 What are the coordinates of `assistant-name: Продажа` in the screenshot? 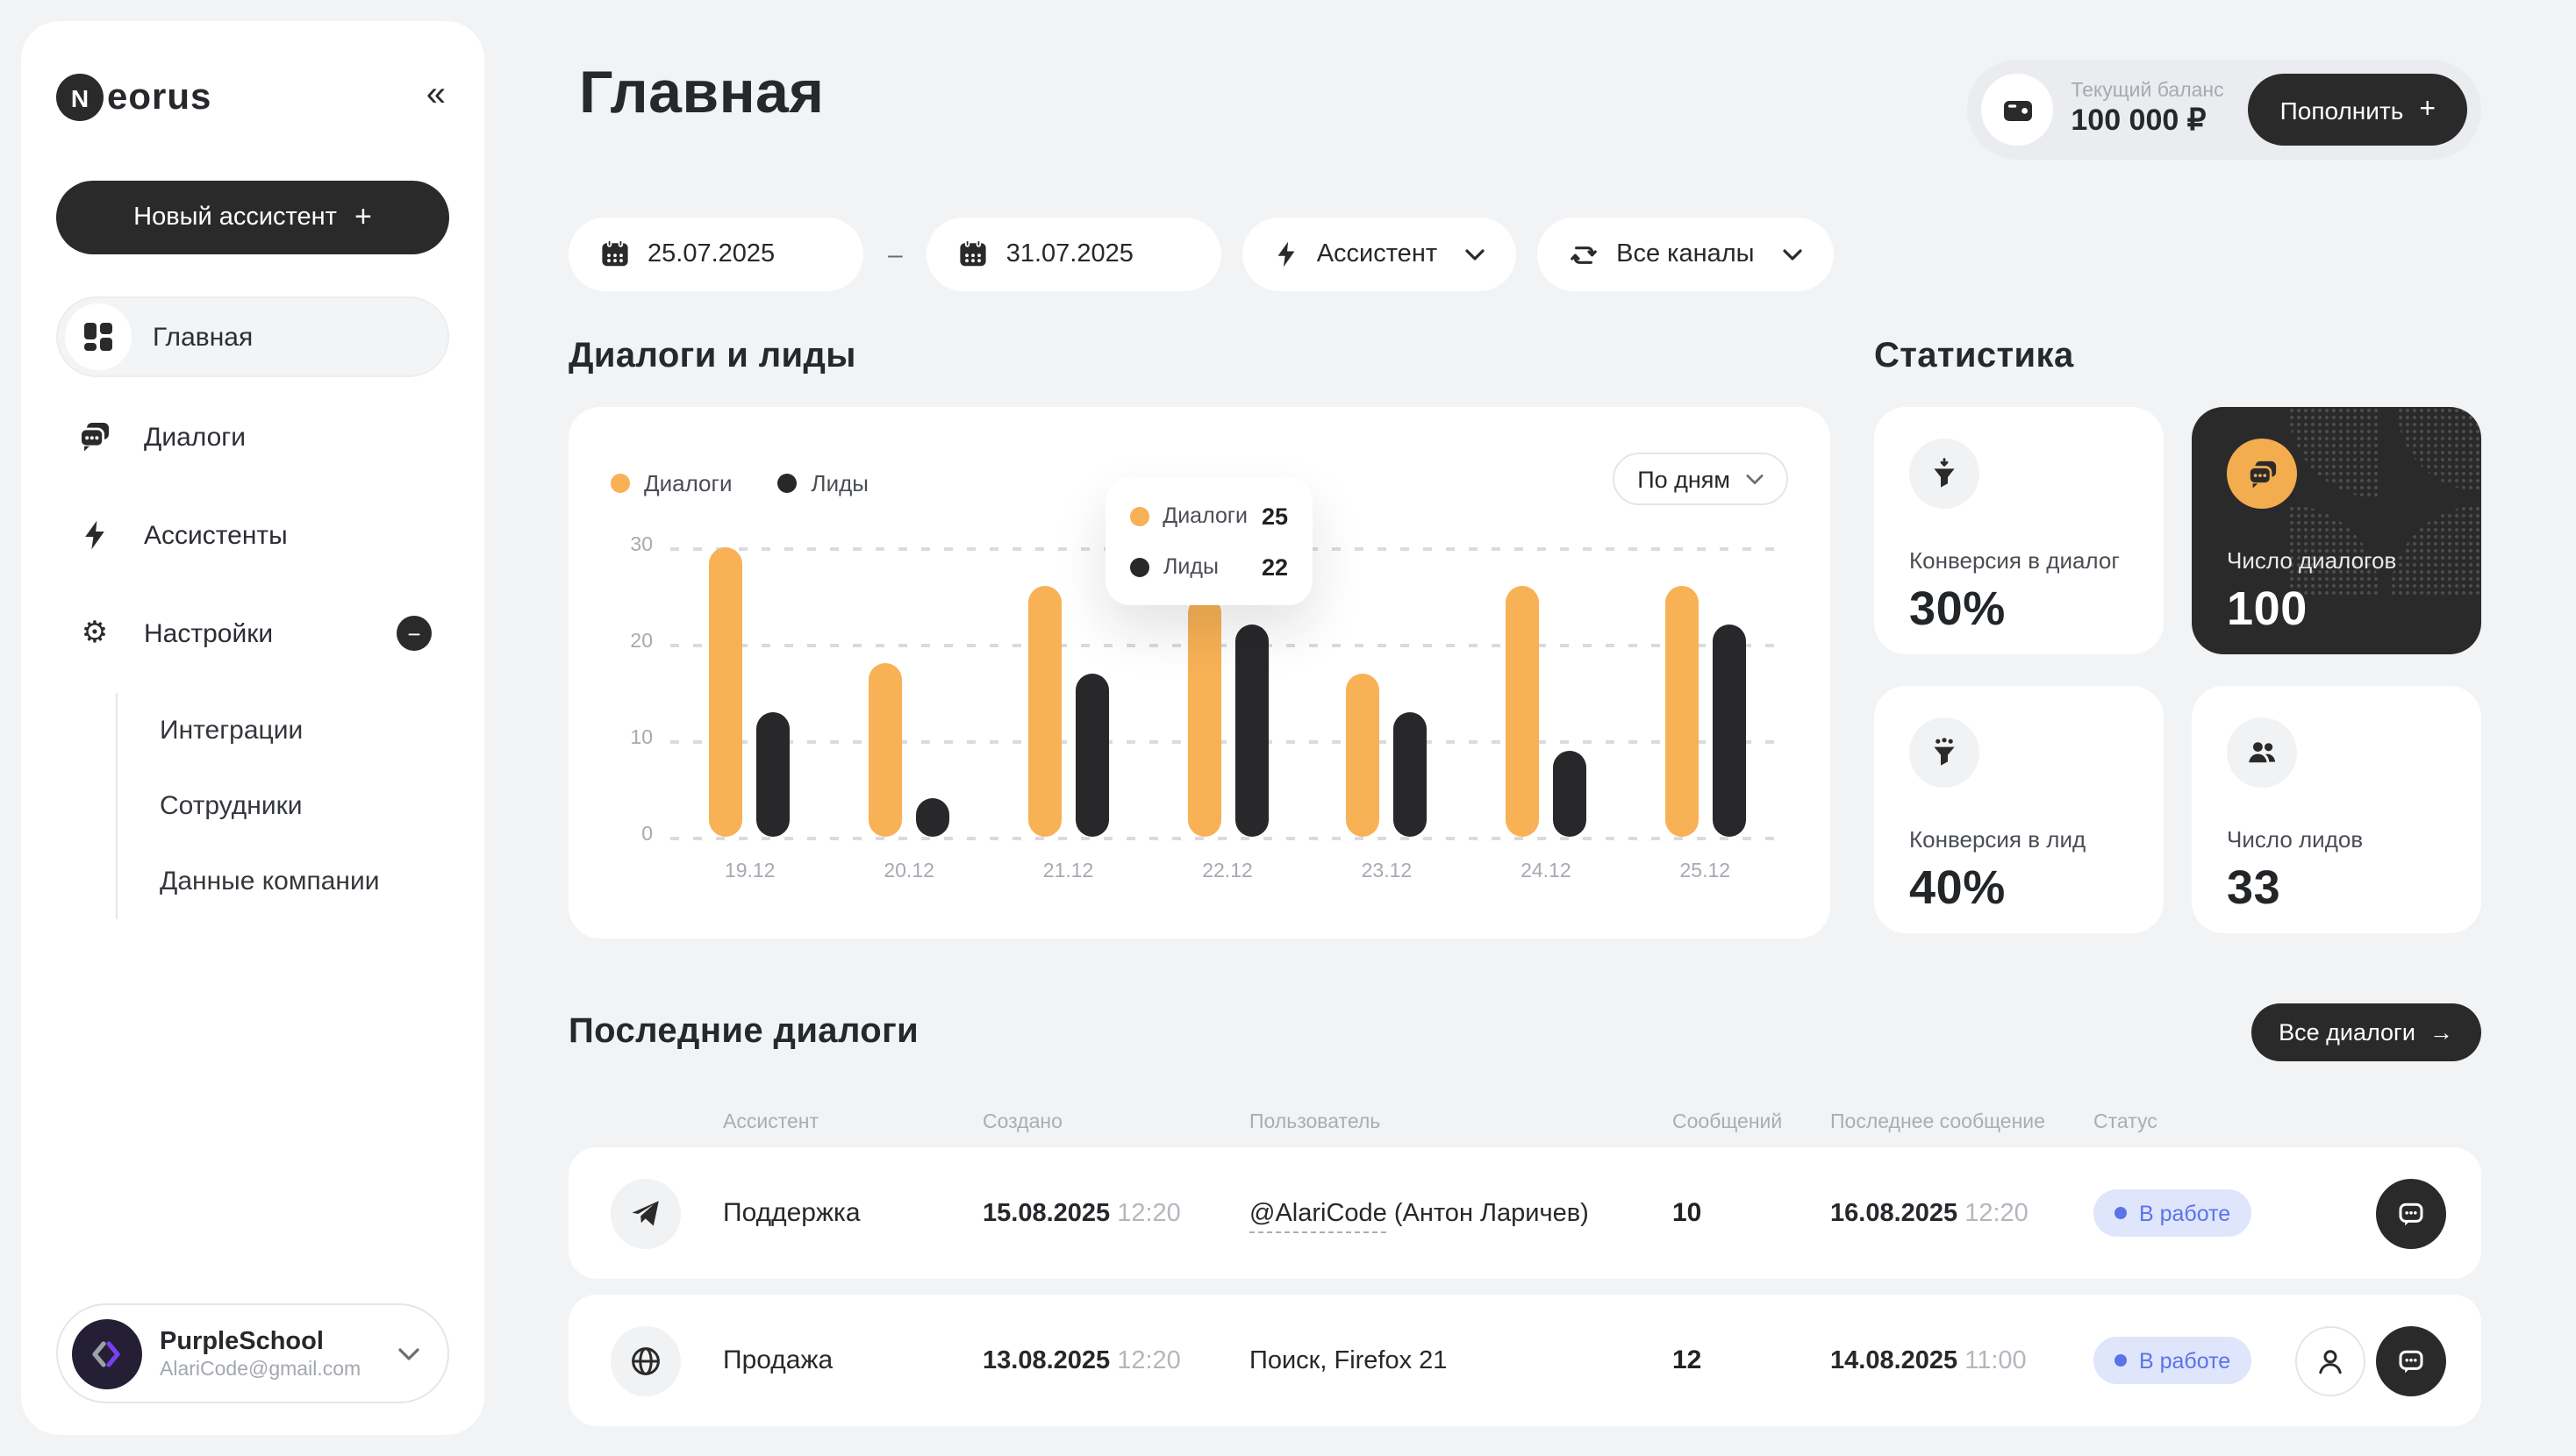 It's located at (778, 1360).